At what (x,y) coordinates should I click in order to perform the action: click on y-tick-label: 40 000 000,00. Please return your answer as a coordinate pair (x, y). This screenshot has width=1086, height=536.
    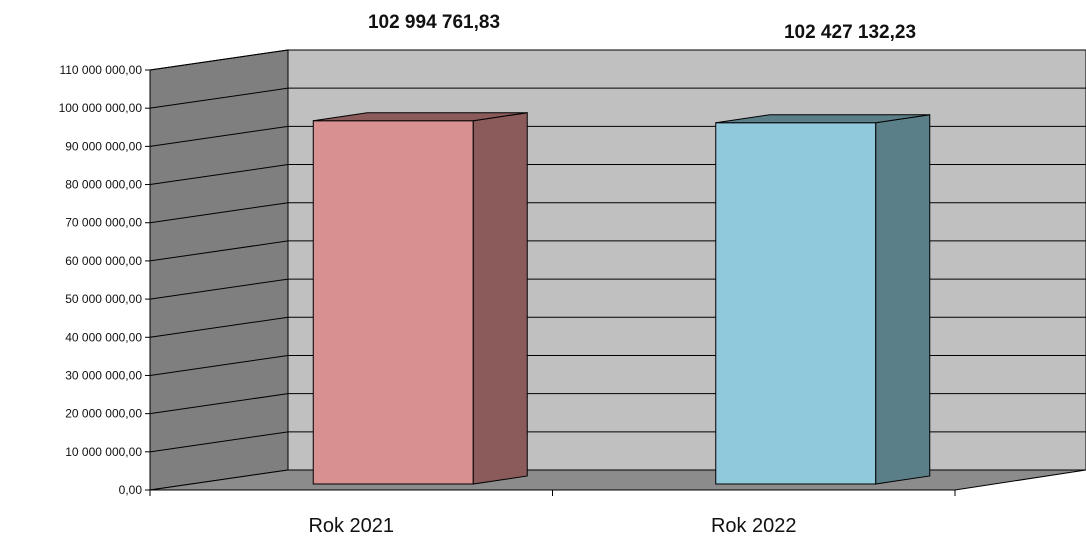
    Looking at the image, I should click on (103, 337).